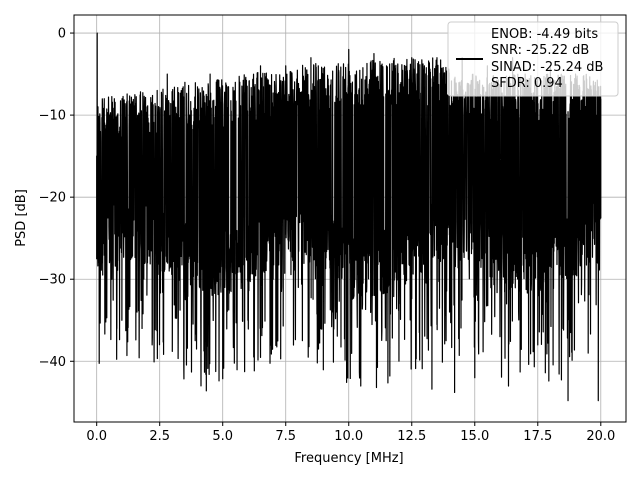 Image resolution: width=640 pixels, height=484 pixels. I want to click on x-tick-label: 12.5, so click(411, 436).